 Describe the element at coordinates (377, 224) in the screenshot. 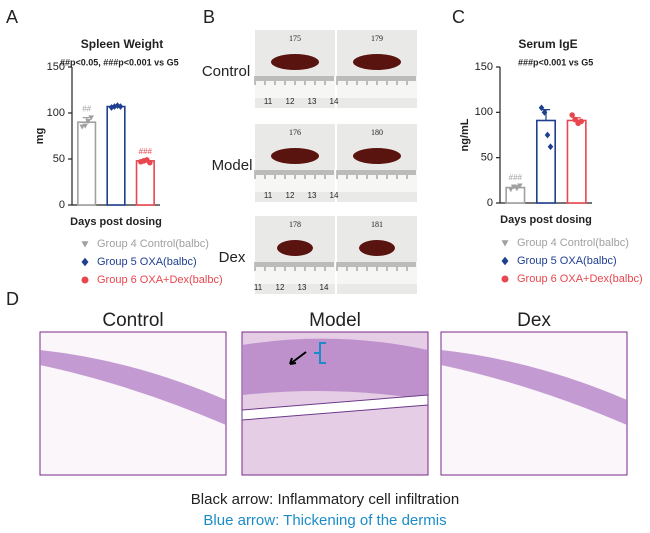

I see `specimen-id: 181` at that location.